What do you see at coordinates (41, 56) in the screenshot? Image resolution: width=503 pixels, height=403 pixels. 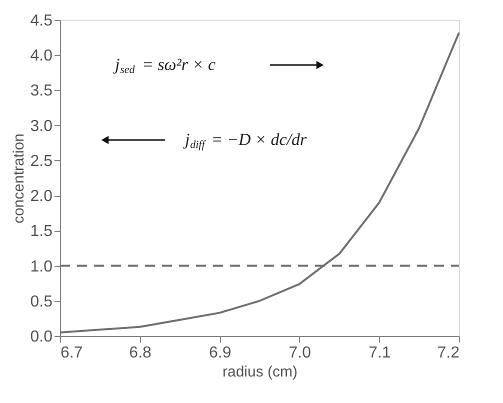 I see `y-tick-label: 4.0` at bounding box center [41, 56].